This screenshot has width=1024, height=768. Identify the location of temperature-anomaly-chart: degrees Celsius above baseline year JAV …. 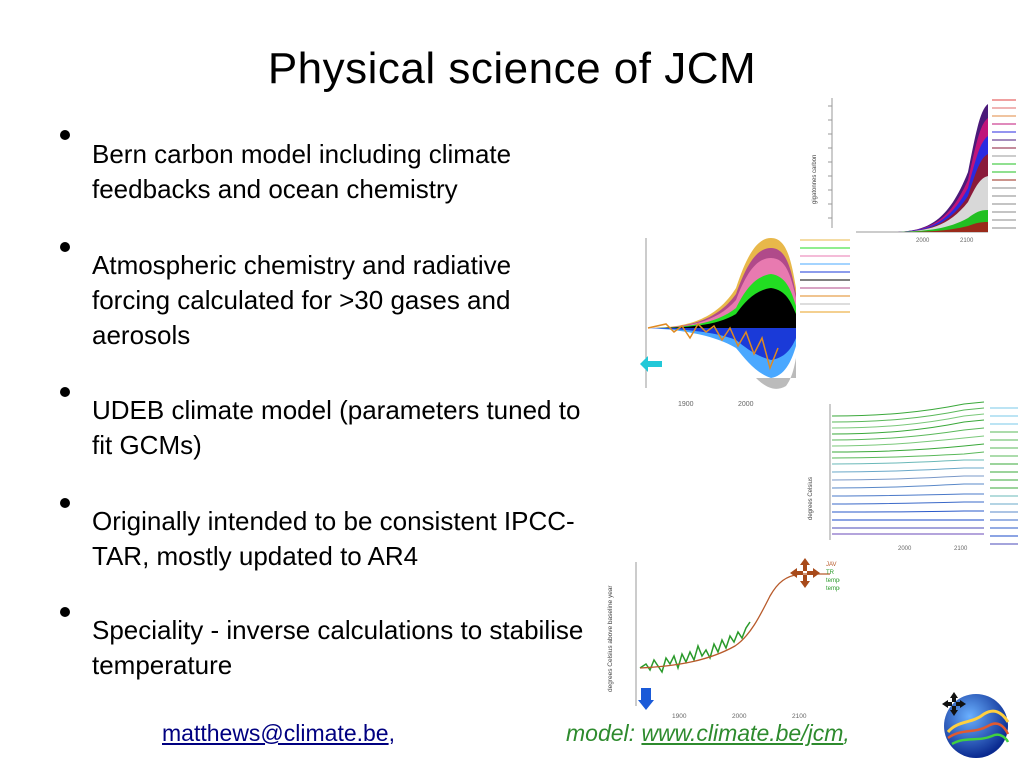
(720, 639).